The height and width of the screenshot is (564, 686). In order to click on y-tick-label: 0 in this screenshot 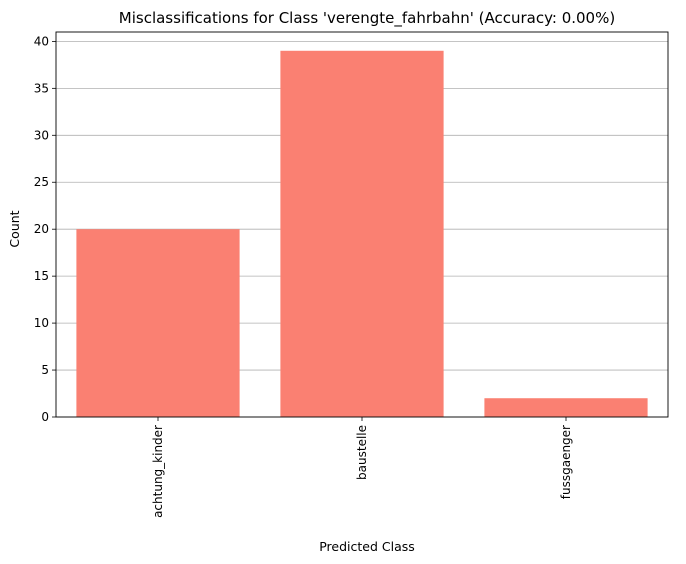, I will do `click(45, 417)`.